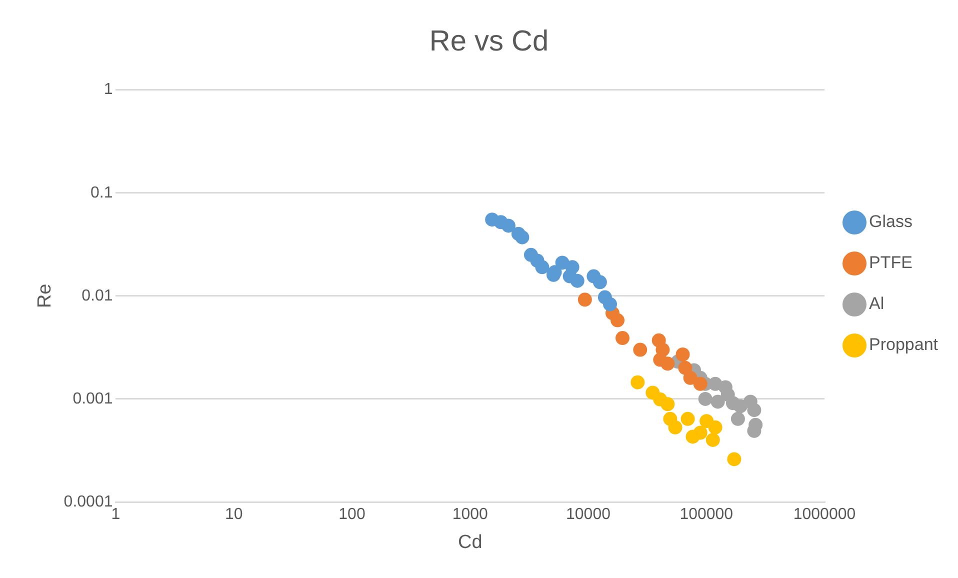 This screenshot has height=578, width=958. Describe the element at coordinates (352, 515) in the screenshot. I see `x-tick-label: 100` at that location.